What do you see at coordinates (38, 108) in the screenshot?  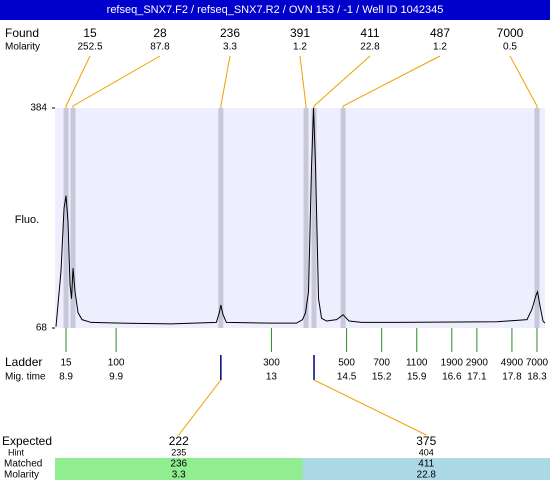 I see `y-tick-label: 384` at bounding box center [38, 108].